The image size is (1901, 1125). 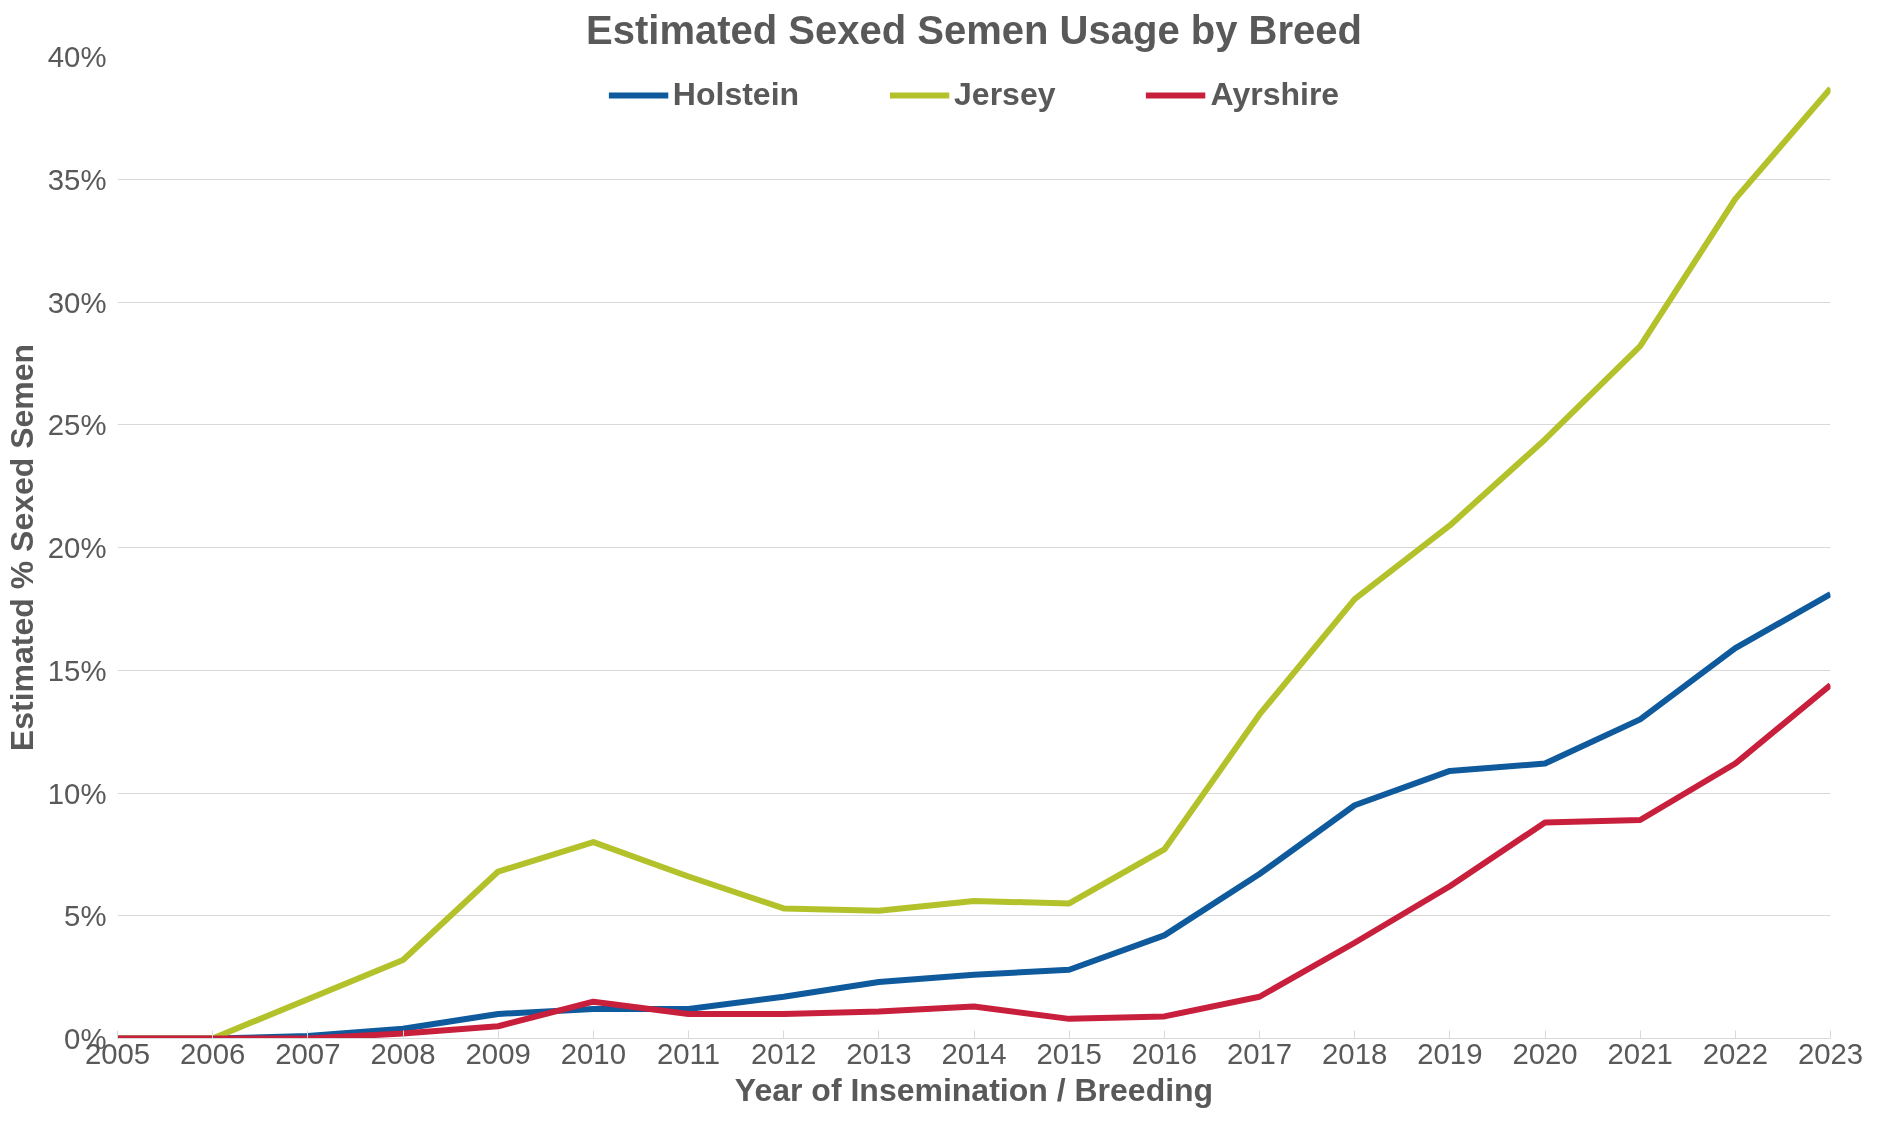 I want to click on x-tick-label: 2008, so click(x=403, y=1053).